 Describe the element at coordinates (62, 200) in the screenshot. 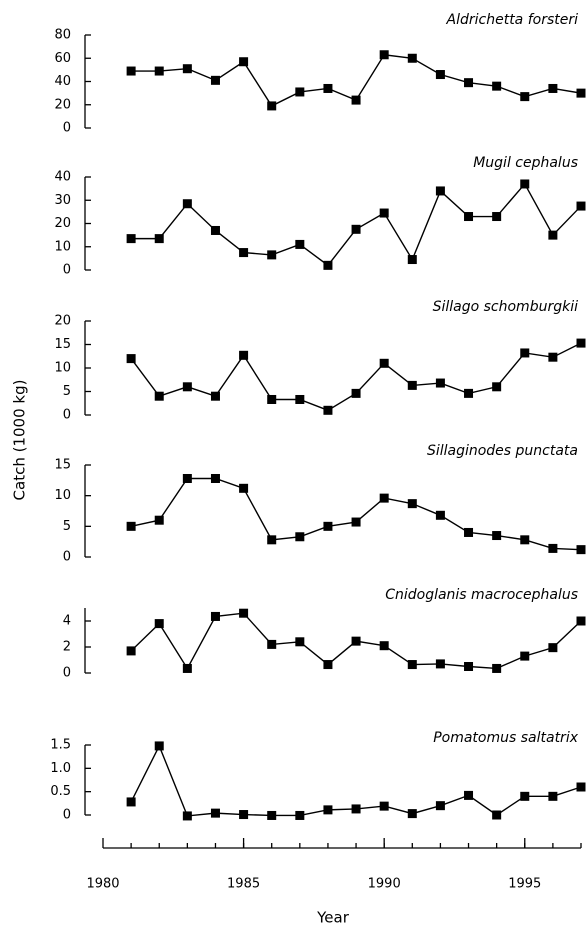

I see `y-tick-label: 30` at that location.